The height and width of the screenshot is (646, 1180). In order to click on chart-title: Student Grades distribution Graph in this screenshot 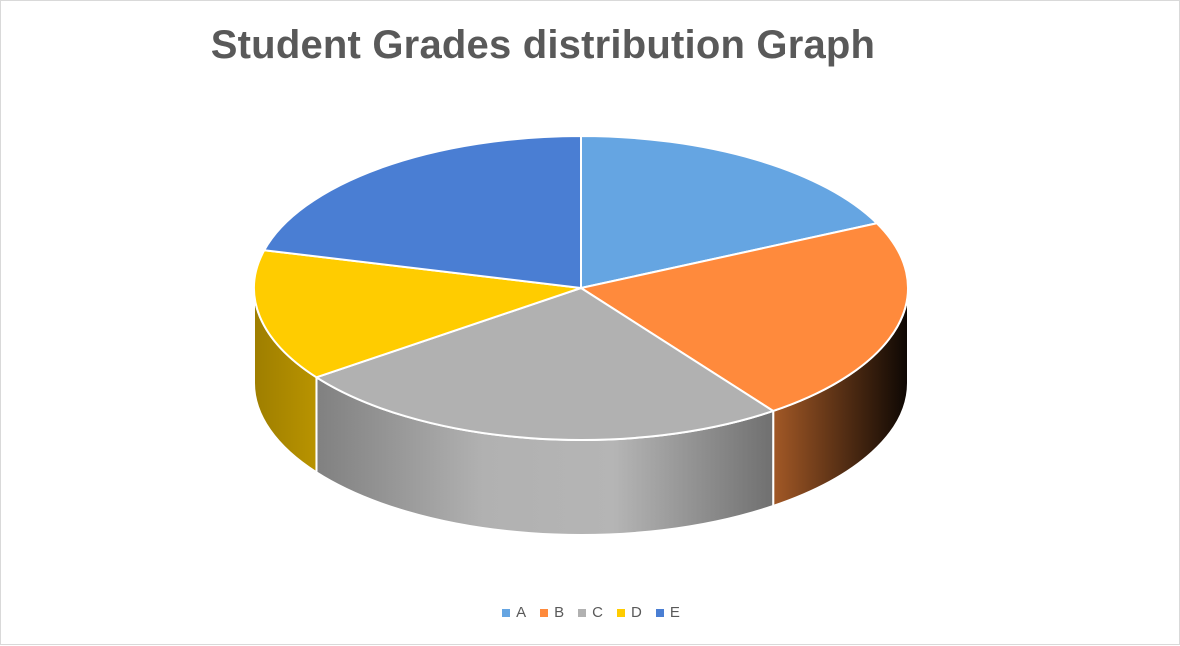, I will do `click(543, 45)`.